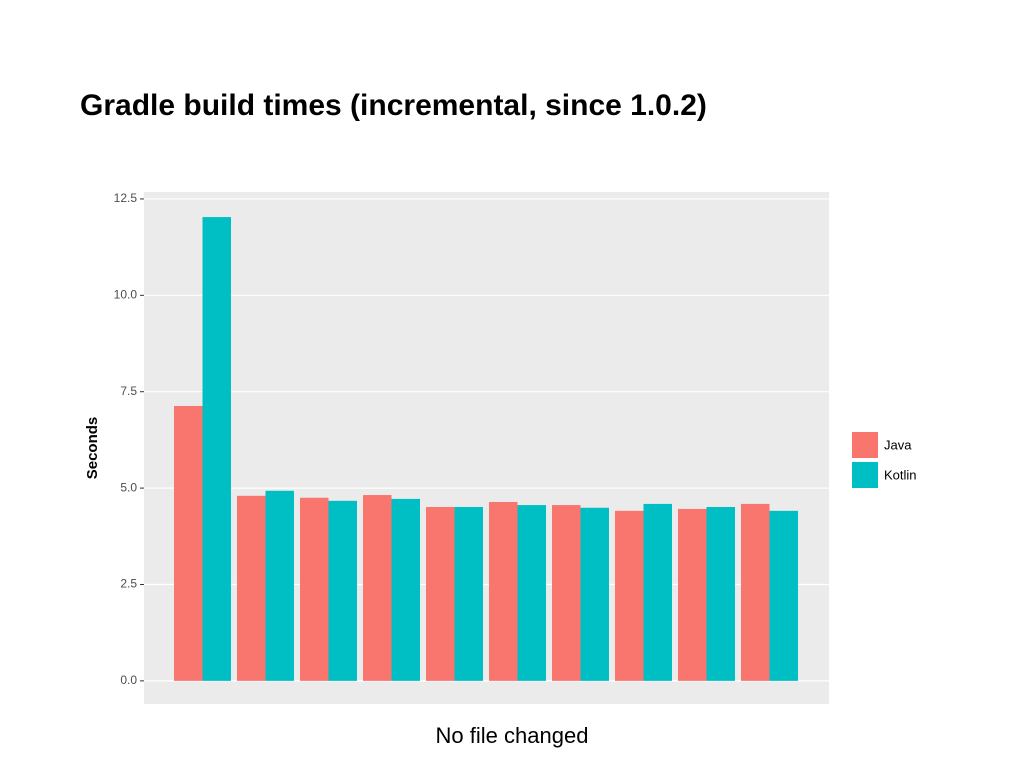 The image size is (1024, 768). I want to click on legend-label: Kotlin, so click(900, 474).